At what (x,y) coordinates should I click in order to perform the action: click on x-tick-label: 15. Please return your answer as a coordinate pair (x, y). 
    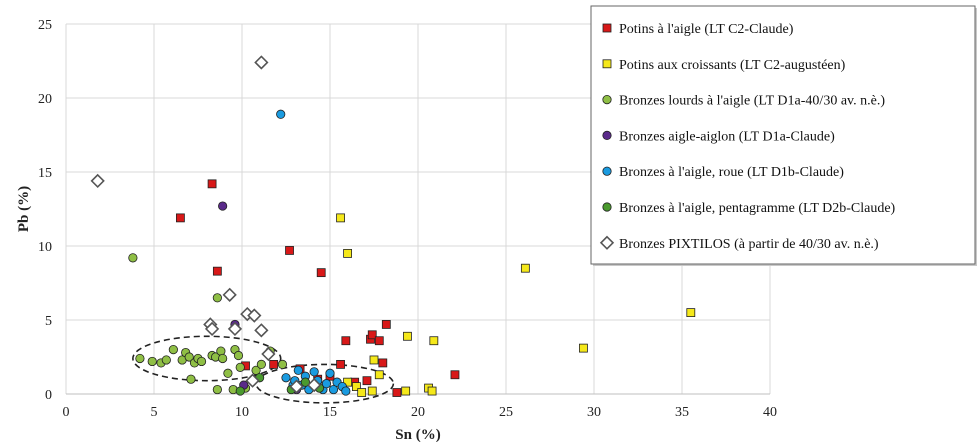
    Looking at the image, I should click on (330, 412).